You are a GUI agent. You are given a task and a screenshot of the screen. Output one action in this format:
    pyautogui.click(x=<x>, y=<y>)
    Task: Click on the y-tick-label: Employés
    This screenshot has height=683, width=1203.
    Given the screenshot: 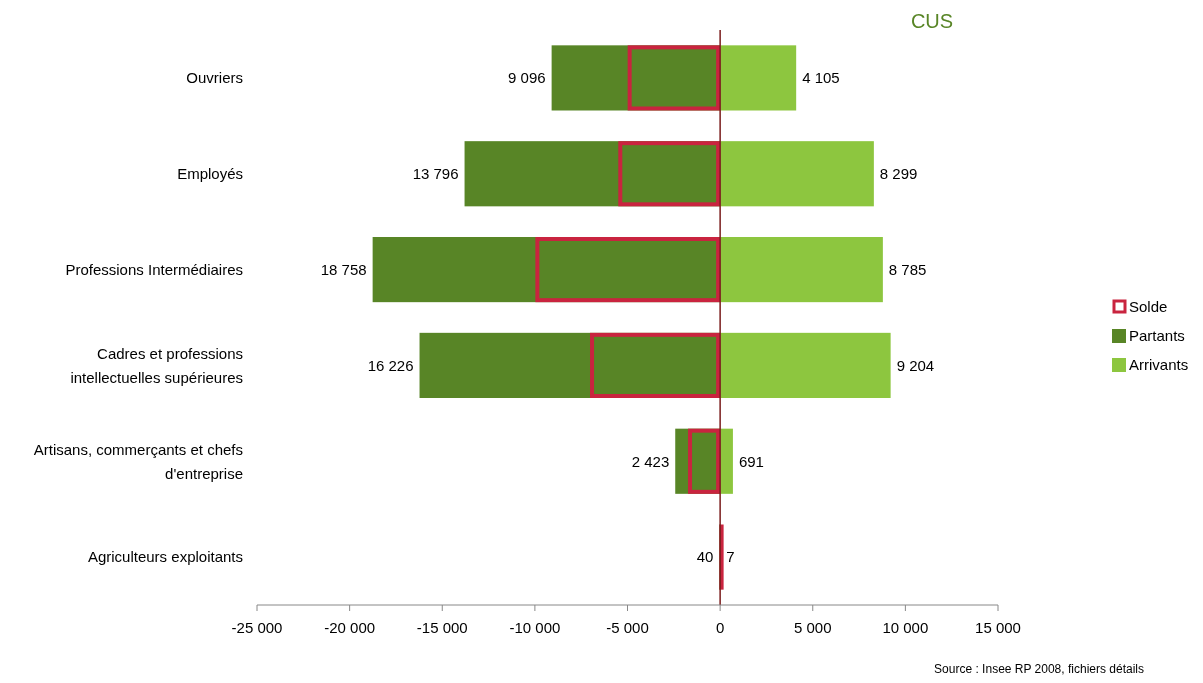 What is the action you would take?
    pyautogui.click(x=210, y=173)
    